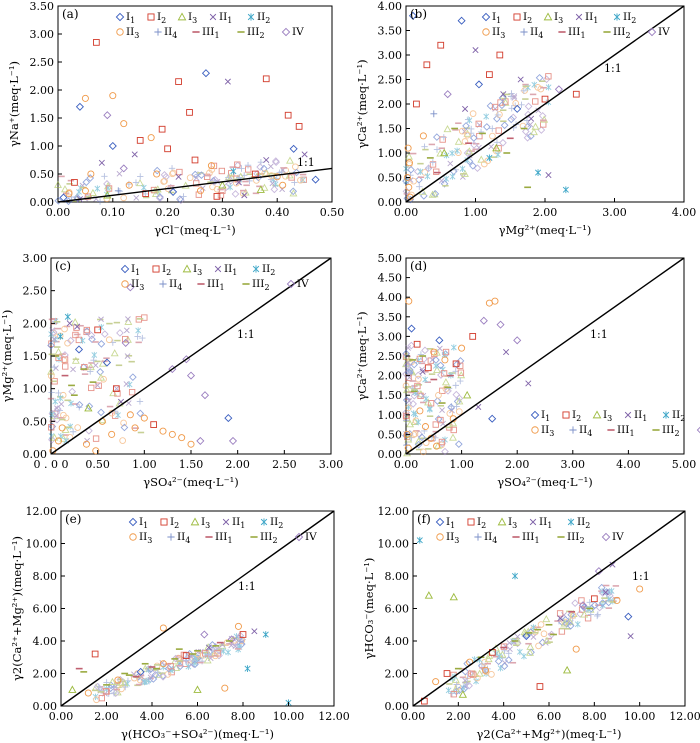  What do you see at coordinates (125, 269) in the screenshot?
I see `legend-symbol-I1` at bounding box center [125, 269].